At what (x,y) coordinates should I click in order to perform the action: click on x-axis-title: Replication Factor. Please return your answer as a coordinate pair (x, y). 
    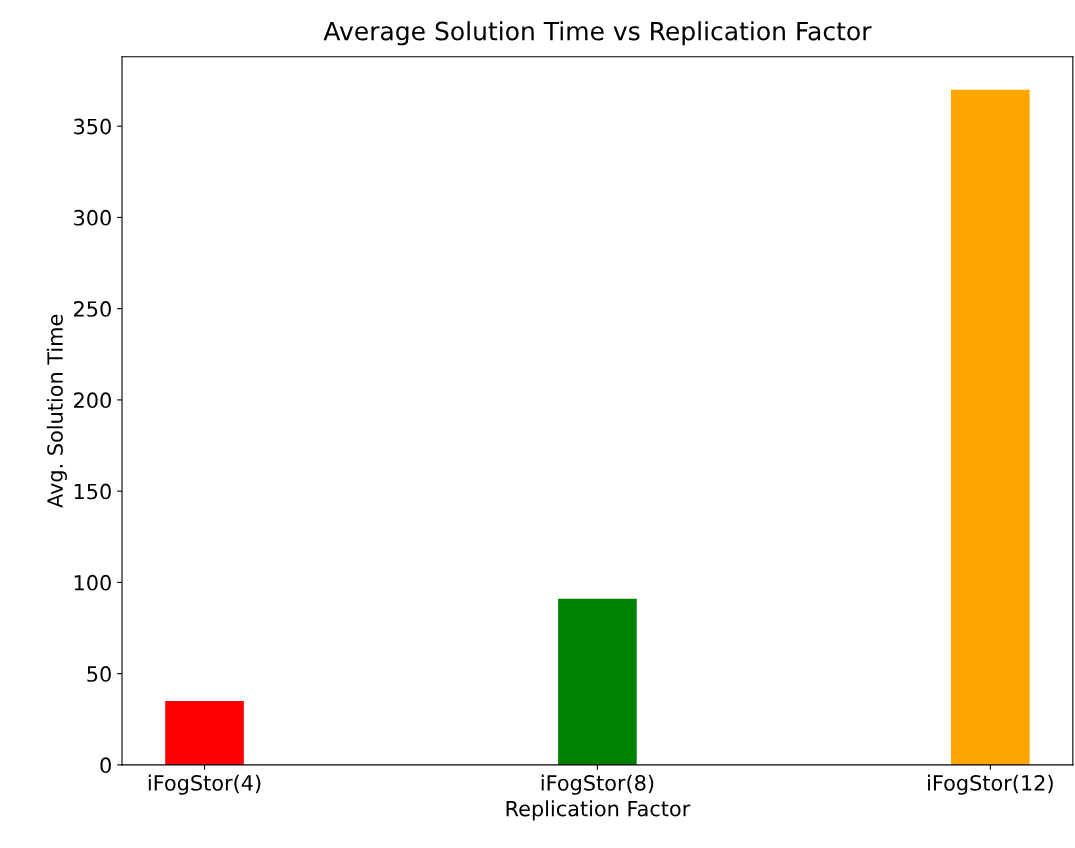
    Looking at the image, I should click on (598, 810).